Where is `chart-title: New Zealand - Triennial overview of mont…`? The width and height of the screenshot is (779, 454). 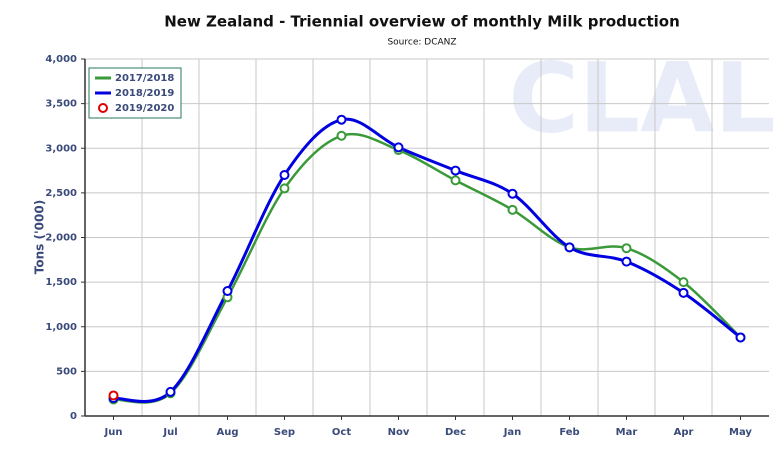
chart-title: New Zealand - Triennial overview of mont… is located at coordinates (422, 22).